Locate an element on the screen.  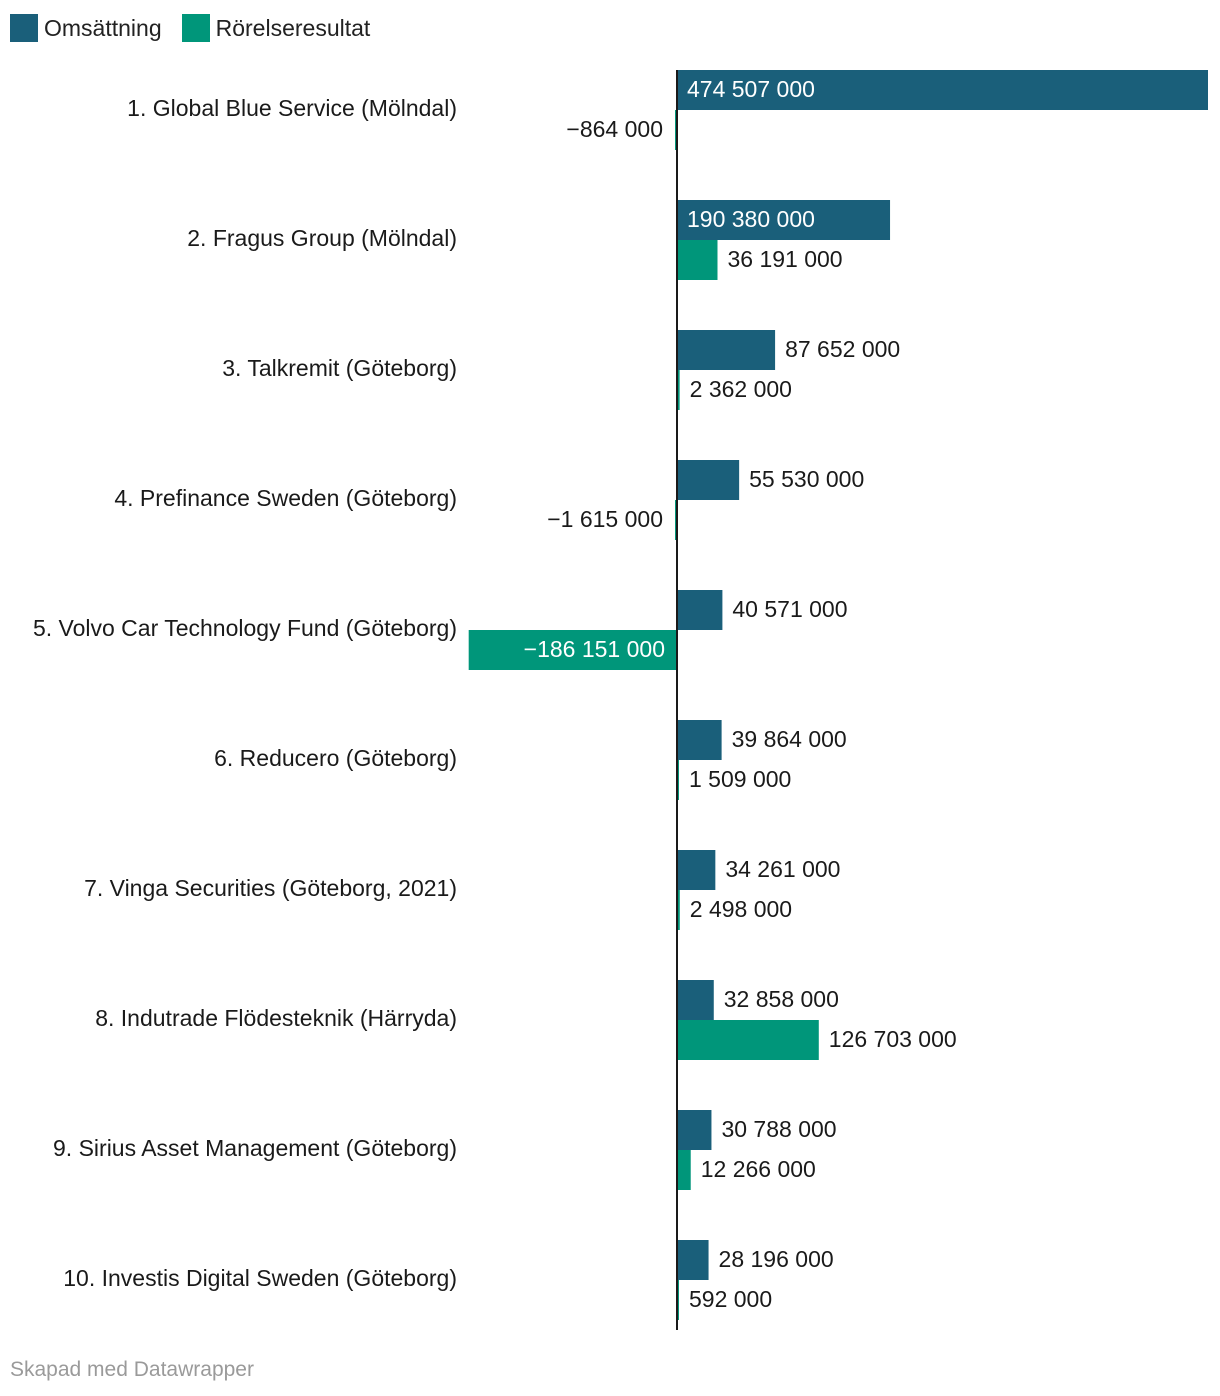
category-label-row-7: 7. Vinga Securities (Göteborg, 2021) is located at coordinates (270, 888).